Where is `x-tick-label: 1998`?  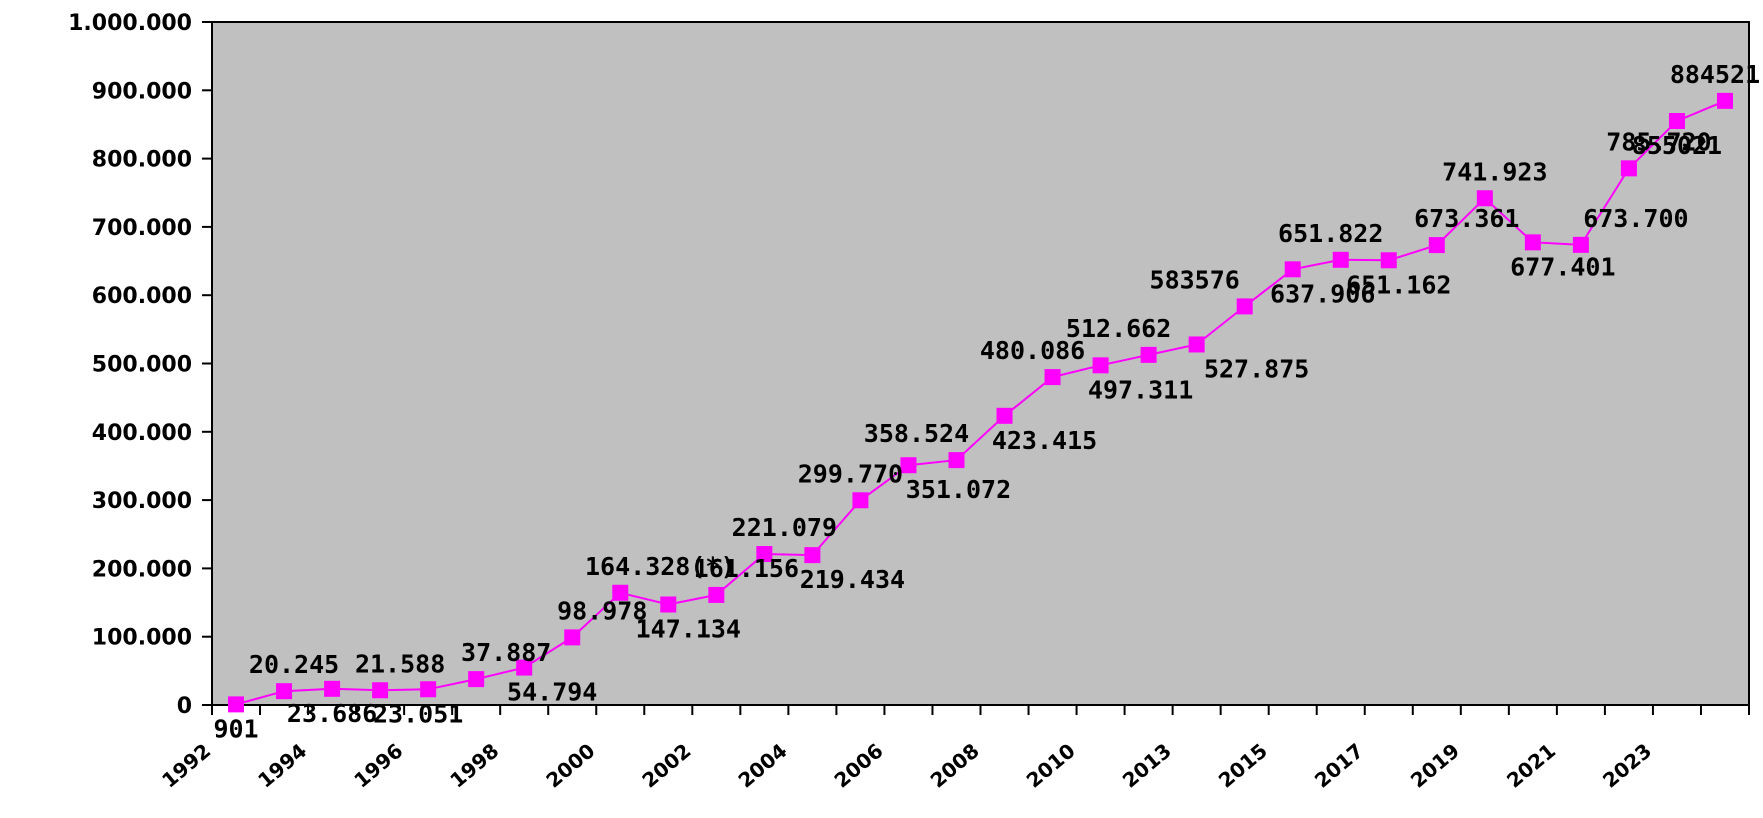 x-tick-label: 1998 is located at coordinates (474, 765).